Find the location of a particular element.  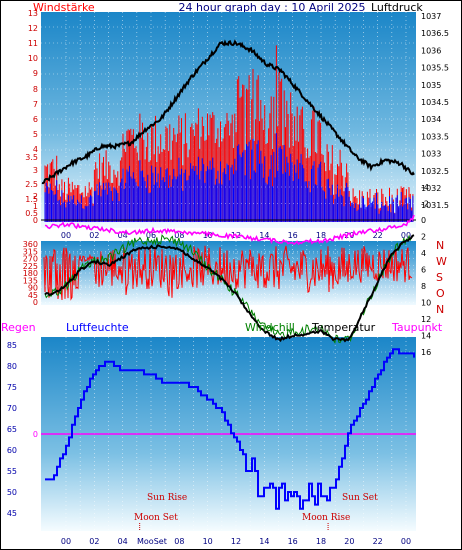

direction-compass-label: N is located at coordinates (440, 245).